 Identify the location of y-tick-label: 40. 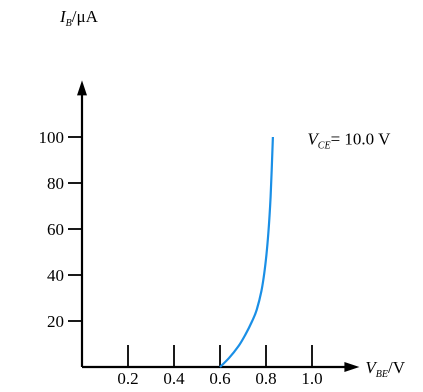
(55, 275).